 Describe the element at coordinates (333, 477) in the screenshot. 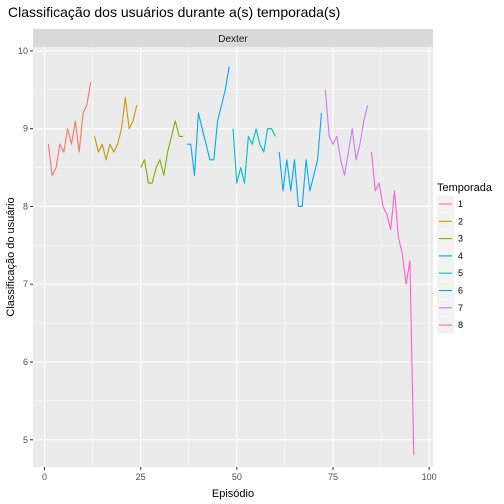

I see `x-tick-label: 75` at that location.